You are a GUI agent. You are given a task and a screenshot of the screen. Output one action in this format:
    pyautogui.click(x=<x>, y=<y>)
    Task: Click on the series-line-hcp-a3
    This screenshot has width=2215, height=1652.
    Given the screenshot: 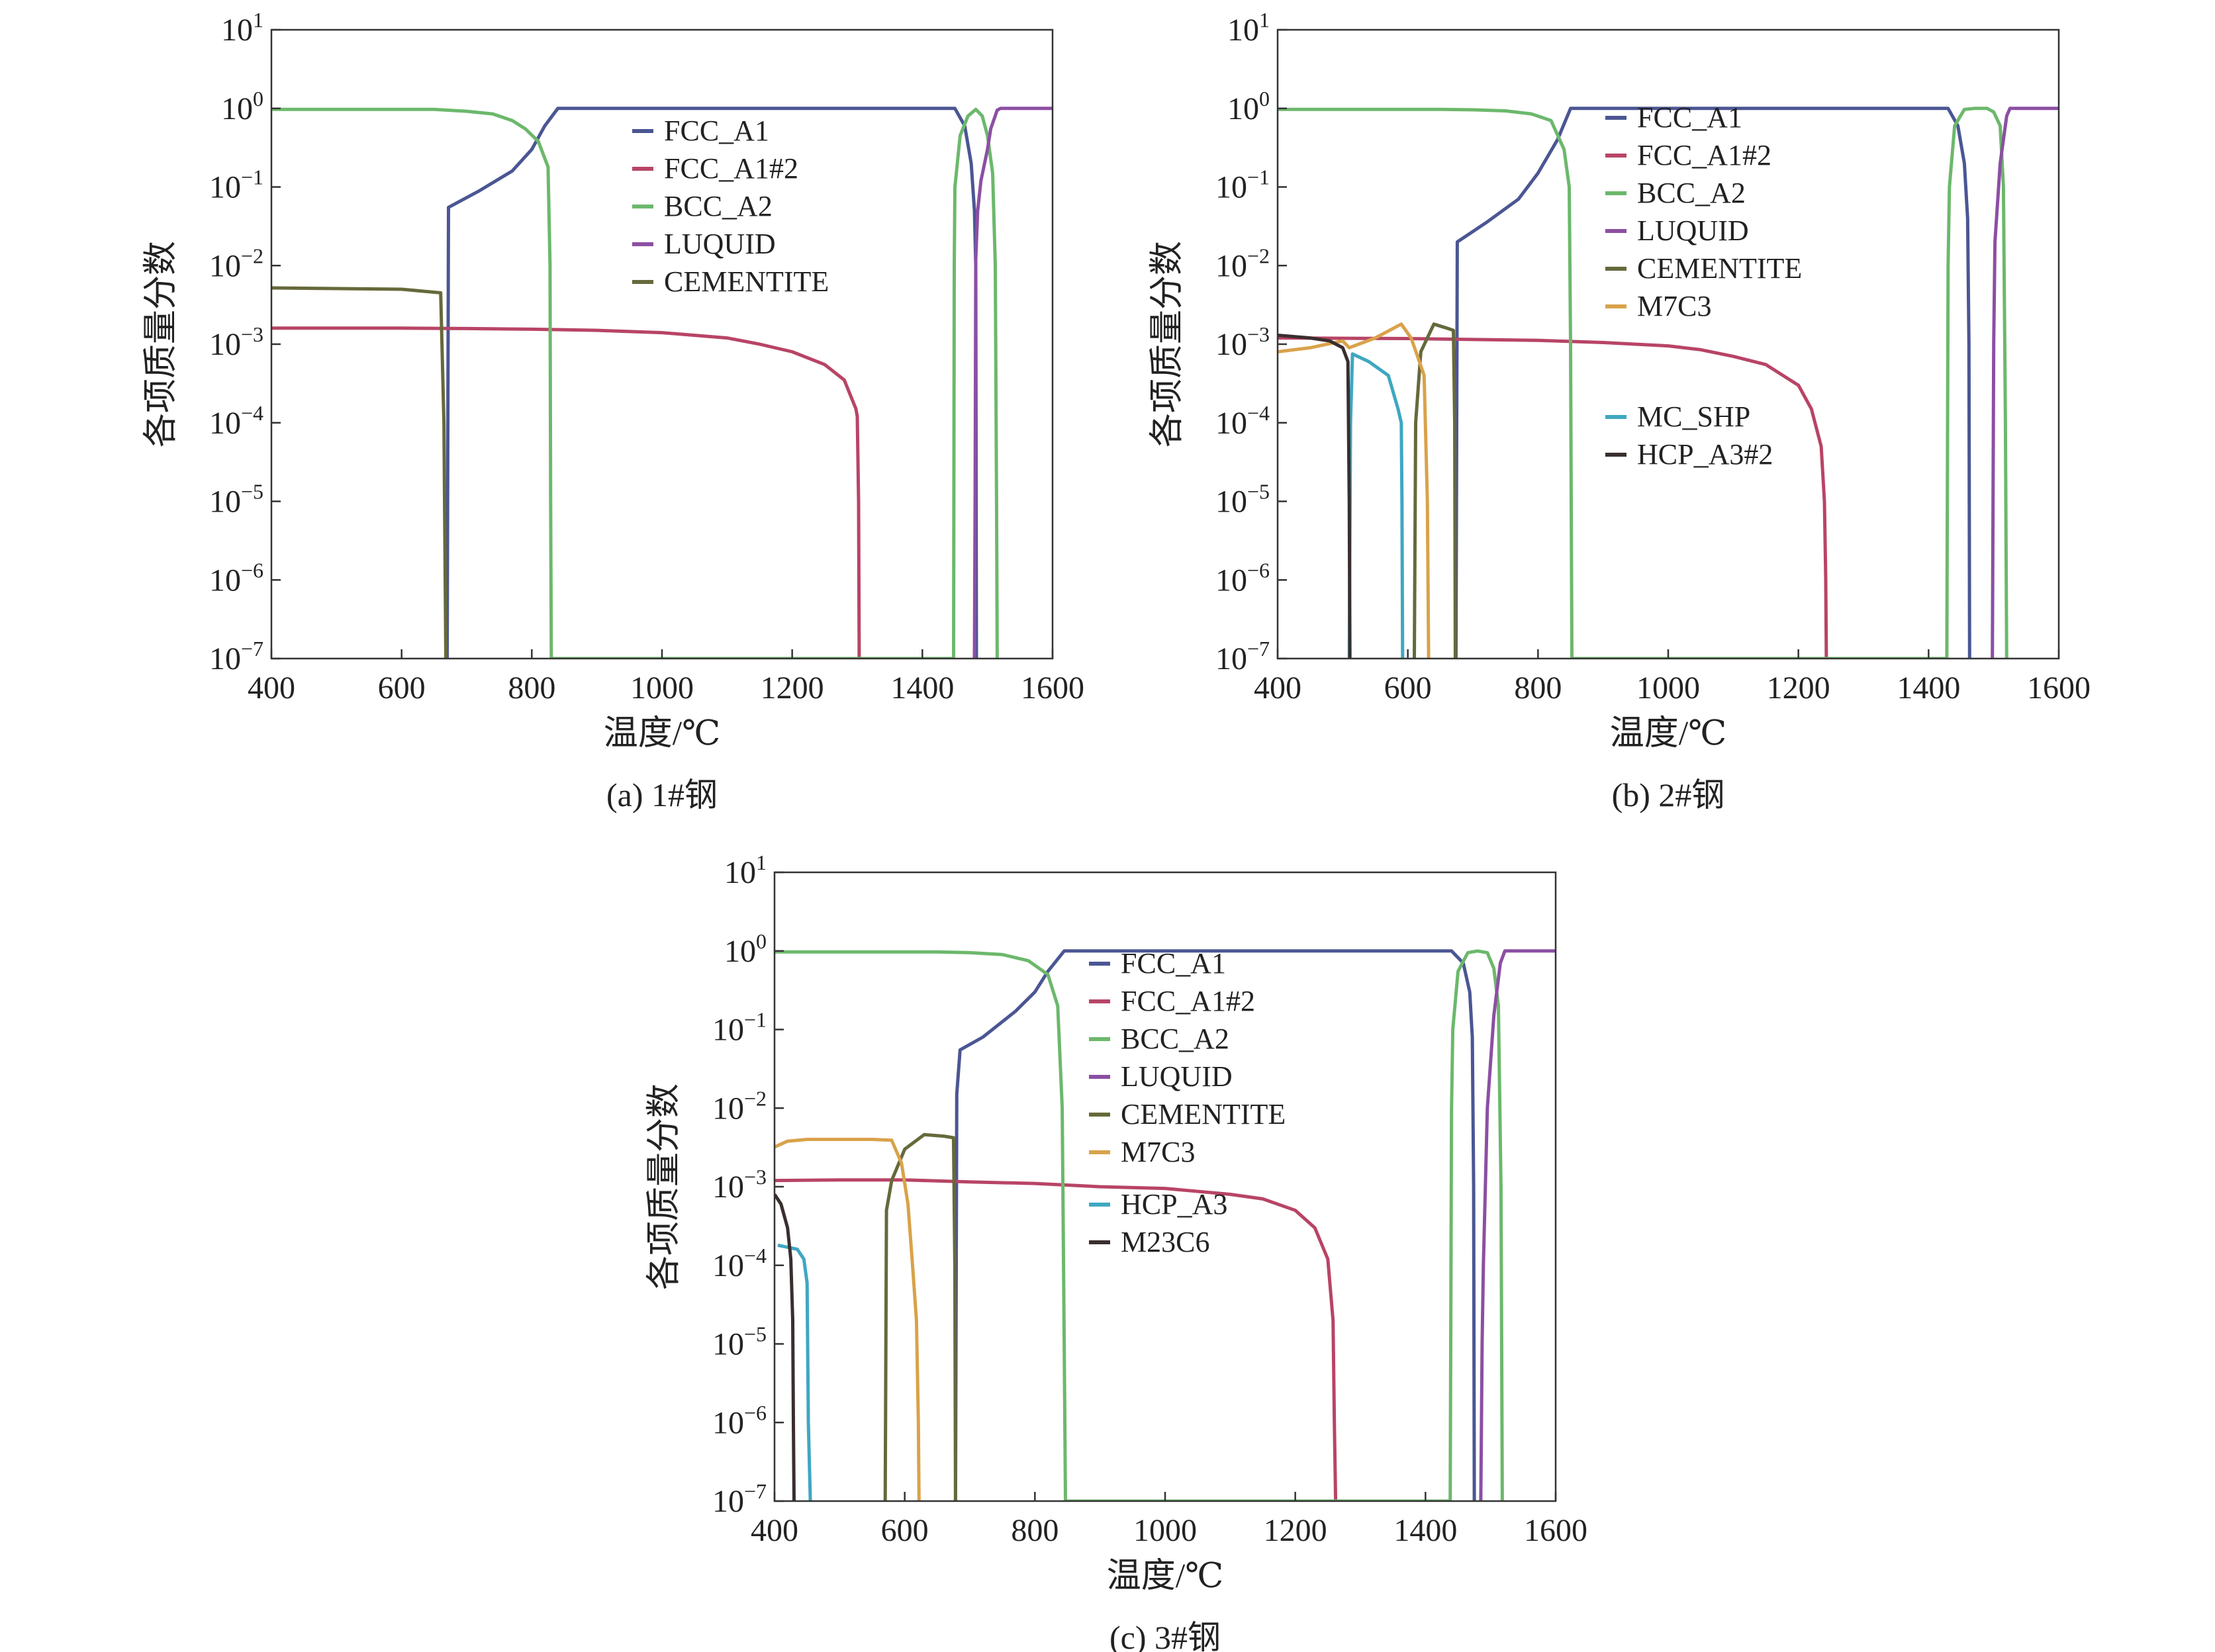 What is the action you would take?
    pyautogui.click(x=794, y=1372)
    